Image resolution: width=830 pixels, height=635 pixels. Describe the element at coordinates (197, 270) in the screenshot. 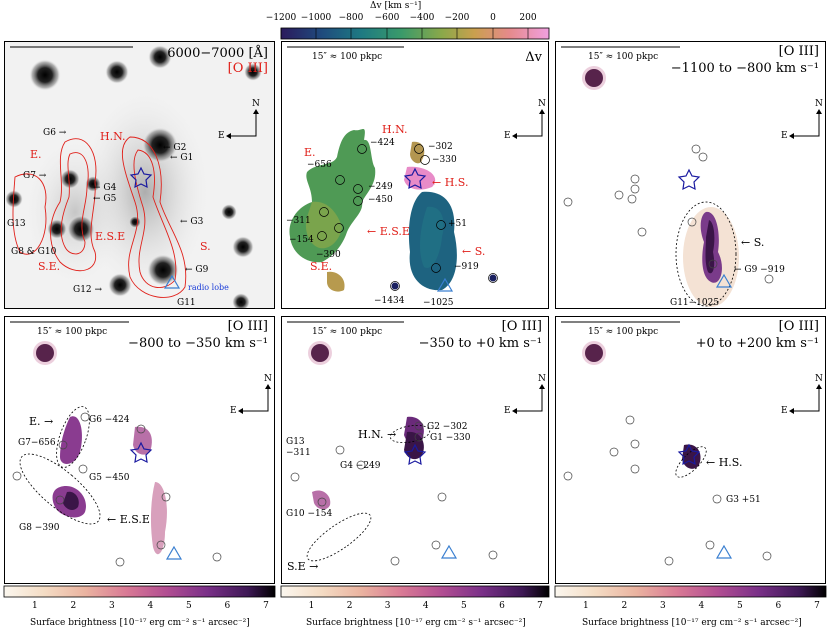

I see `label-g9: ← G9` at that location.